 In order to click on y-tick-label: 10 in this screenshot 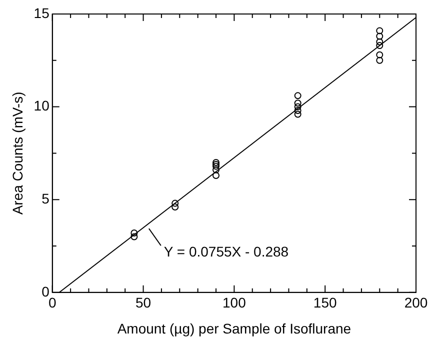, I will do `click(42, 106)`.